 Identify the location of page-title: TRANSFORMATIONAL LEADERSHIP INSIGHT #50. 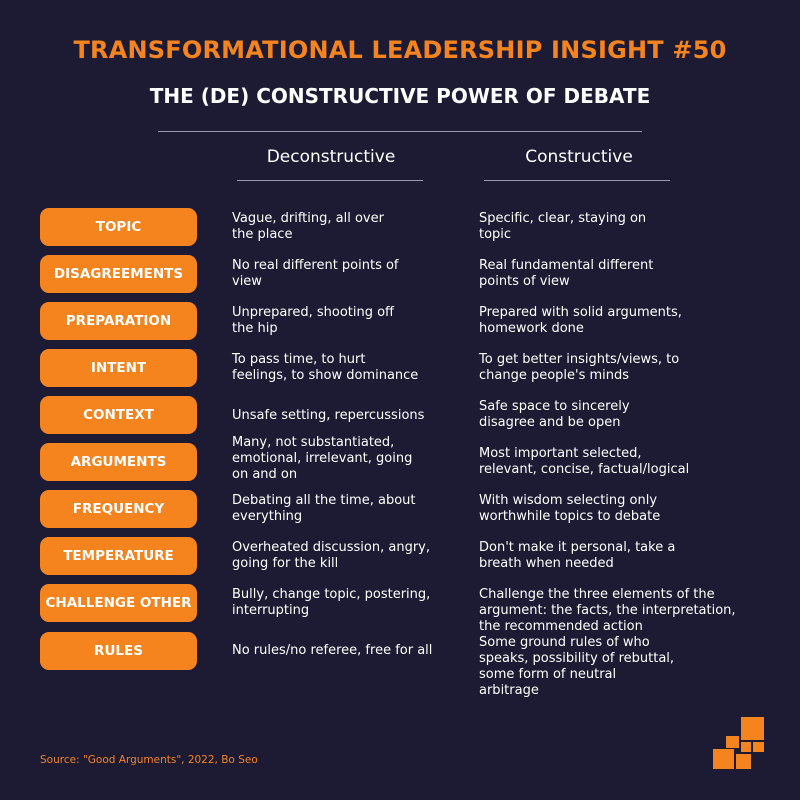
(400, 50).